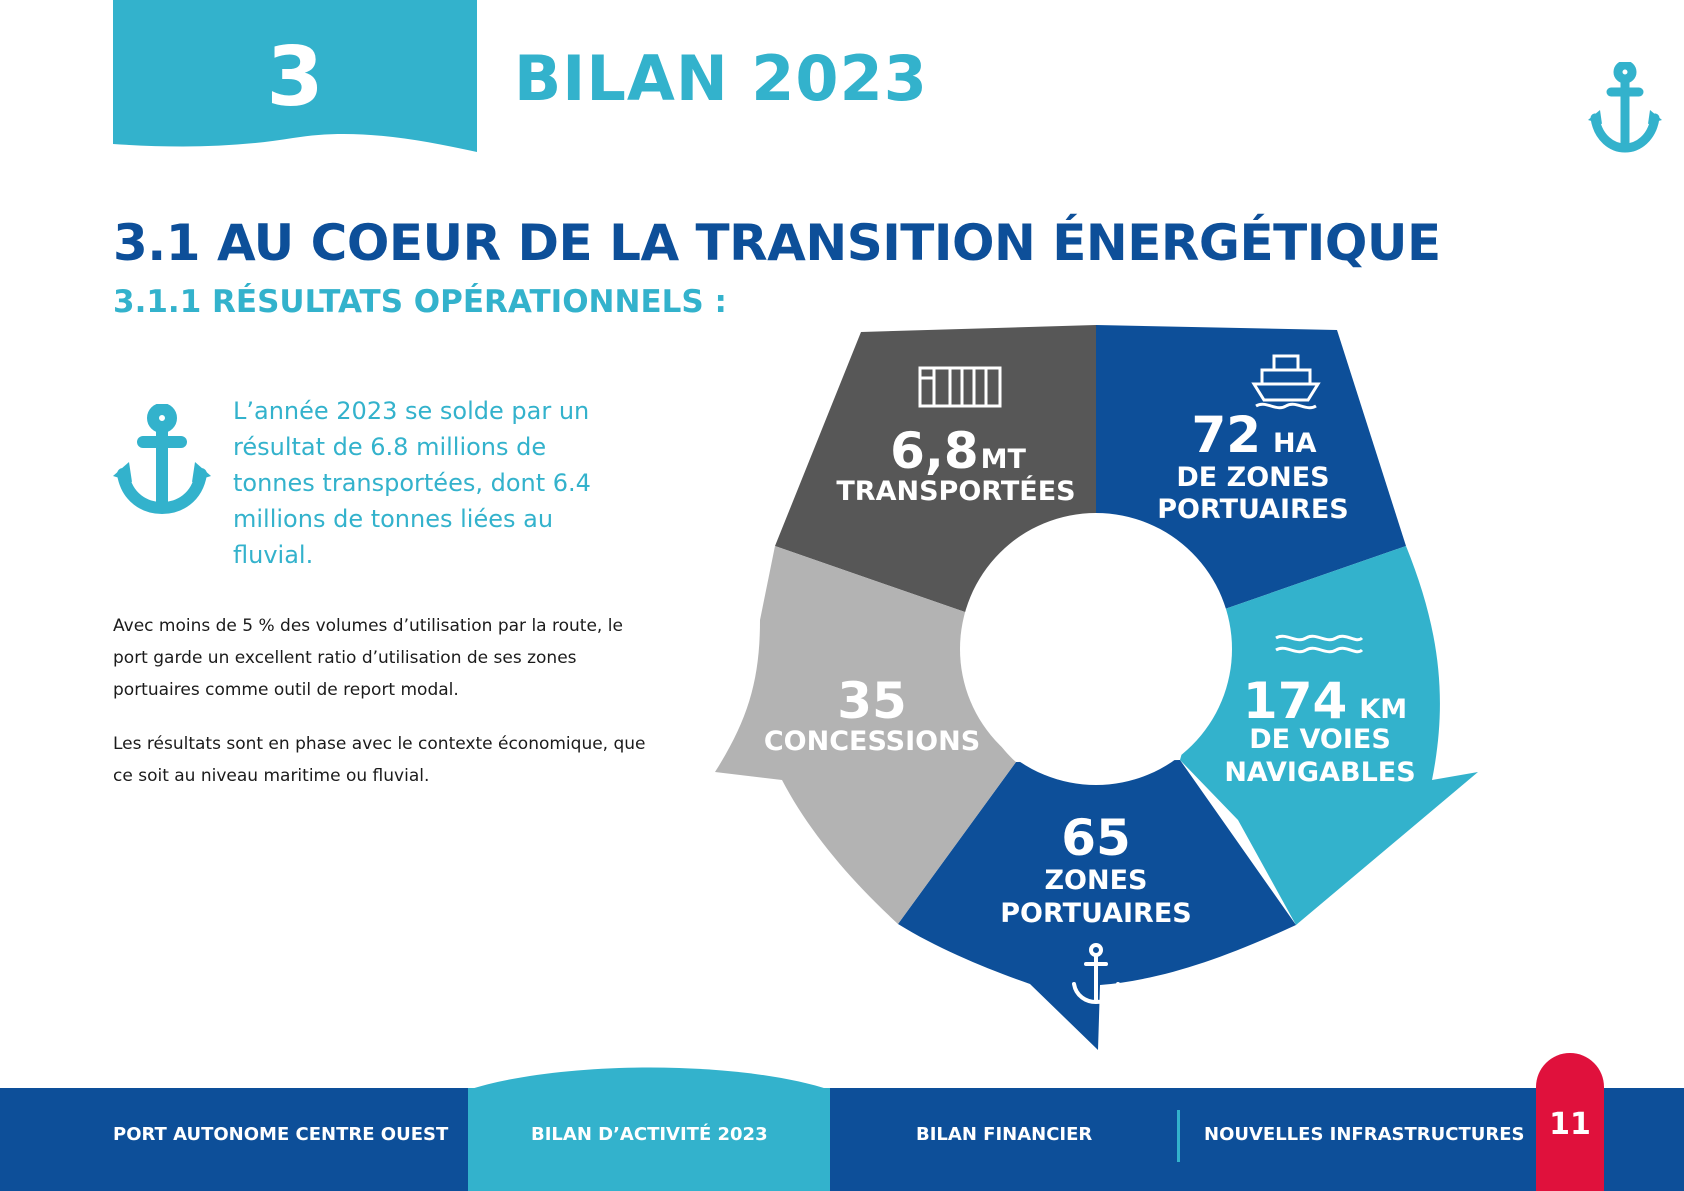 This screenshot has width=1684, height=1191. Describe the element at coordinates (1319, 772) in the screenshot. I see `segment-label: NAVIGABLES` at that location.